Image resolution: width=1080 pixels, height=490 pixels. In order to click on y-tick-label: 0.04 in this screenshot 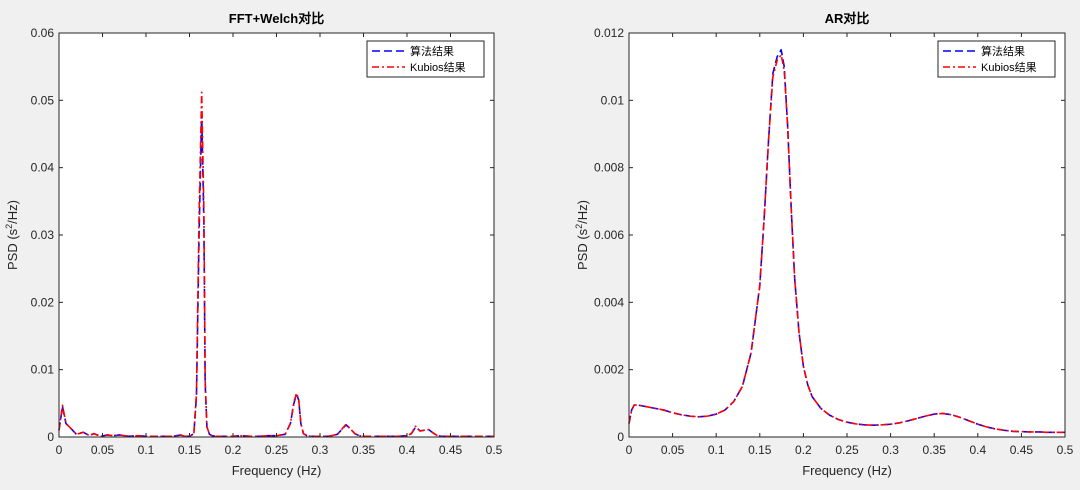, I will do `click(43, 168)`.